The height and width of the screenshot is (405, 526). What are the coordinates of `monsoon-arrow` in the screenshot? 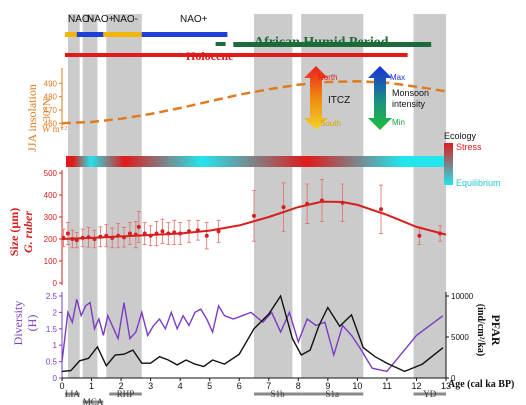 It's located at (380, 98).